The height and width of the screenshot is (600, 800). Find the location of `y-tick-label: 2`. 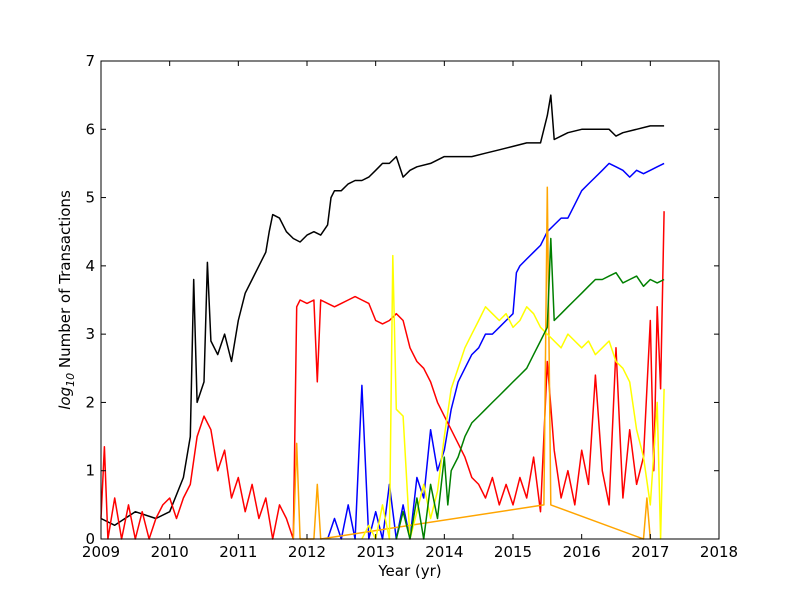

y-tick-label: 2 is located at coordinates (90, 402).